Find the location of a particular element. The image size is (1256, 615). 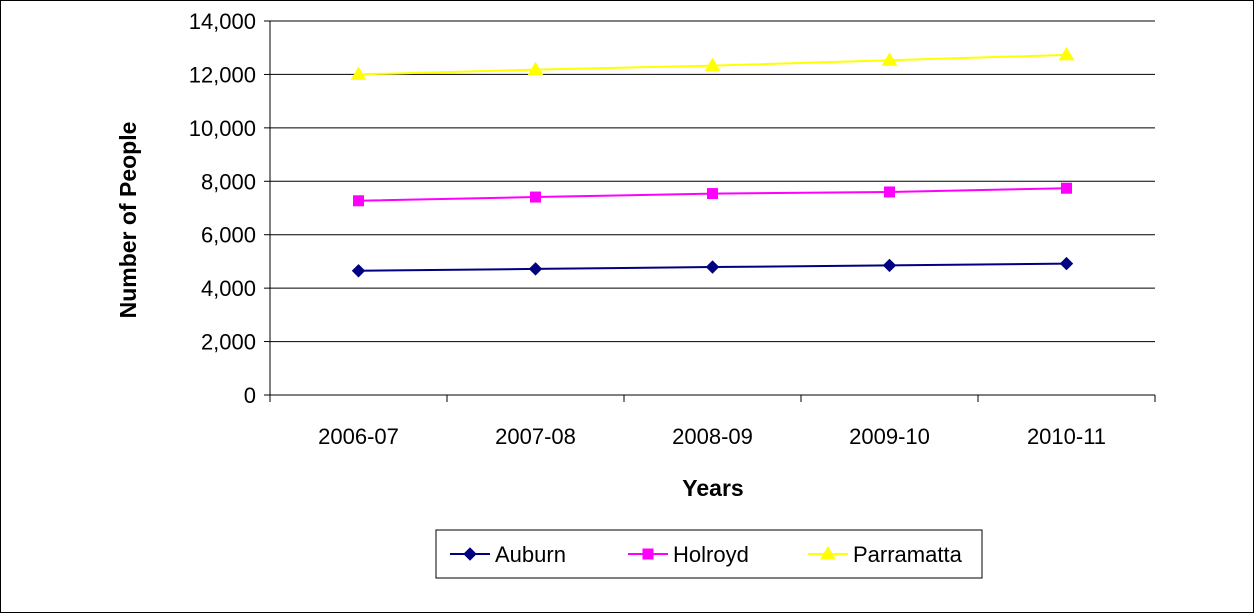

y-tick-label: 0 is located at coordinates (250, 395).